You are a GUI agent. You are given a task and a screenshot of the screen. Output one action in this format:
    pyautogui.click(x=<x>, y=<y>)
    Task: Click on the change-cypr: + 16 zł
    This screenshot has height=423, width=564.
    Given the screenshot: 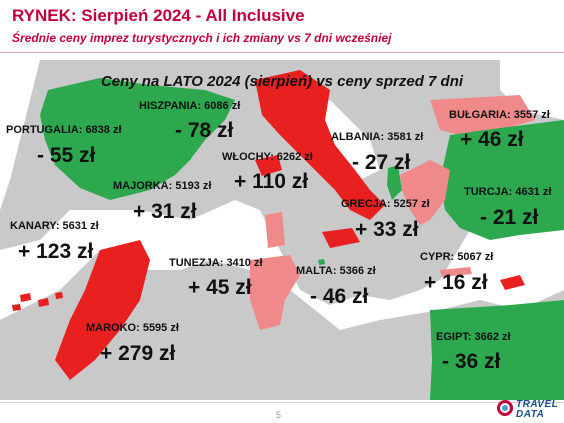 What is the action you would take?
    pyautogui.click(x=456, y=282)
    